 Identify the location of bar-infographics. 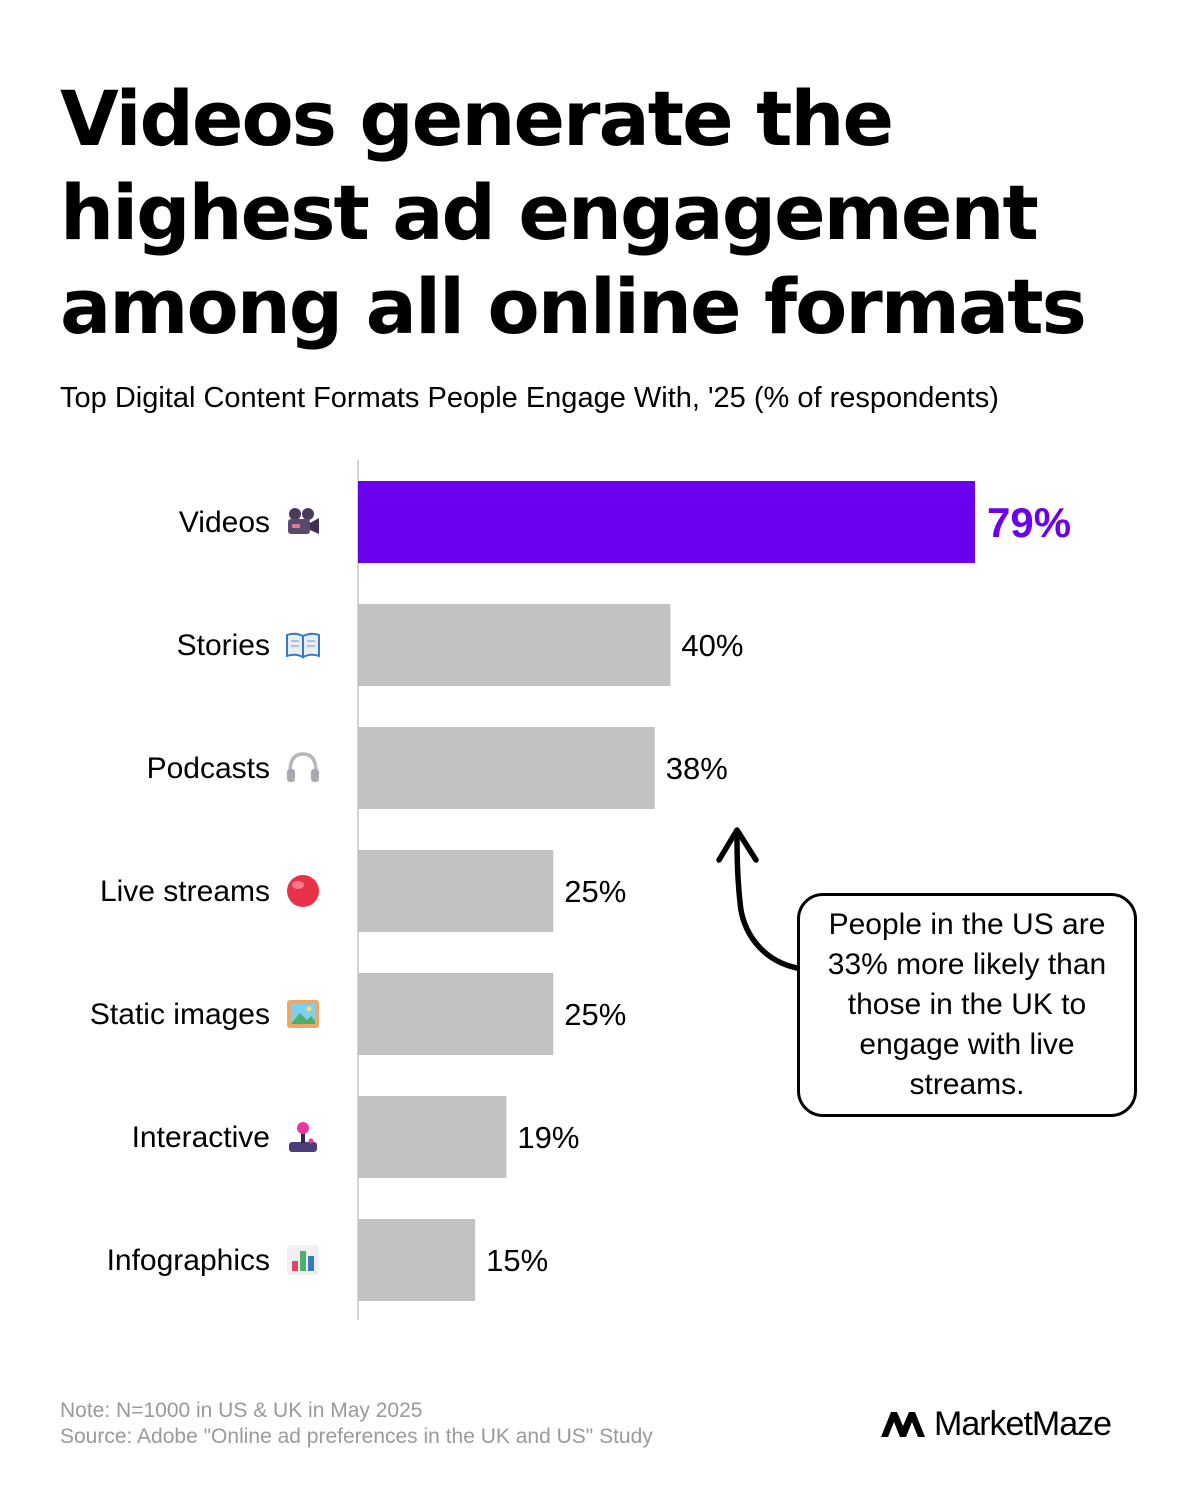
(417, 1260).